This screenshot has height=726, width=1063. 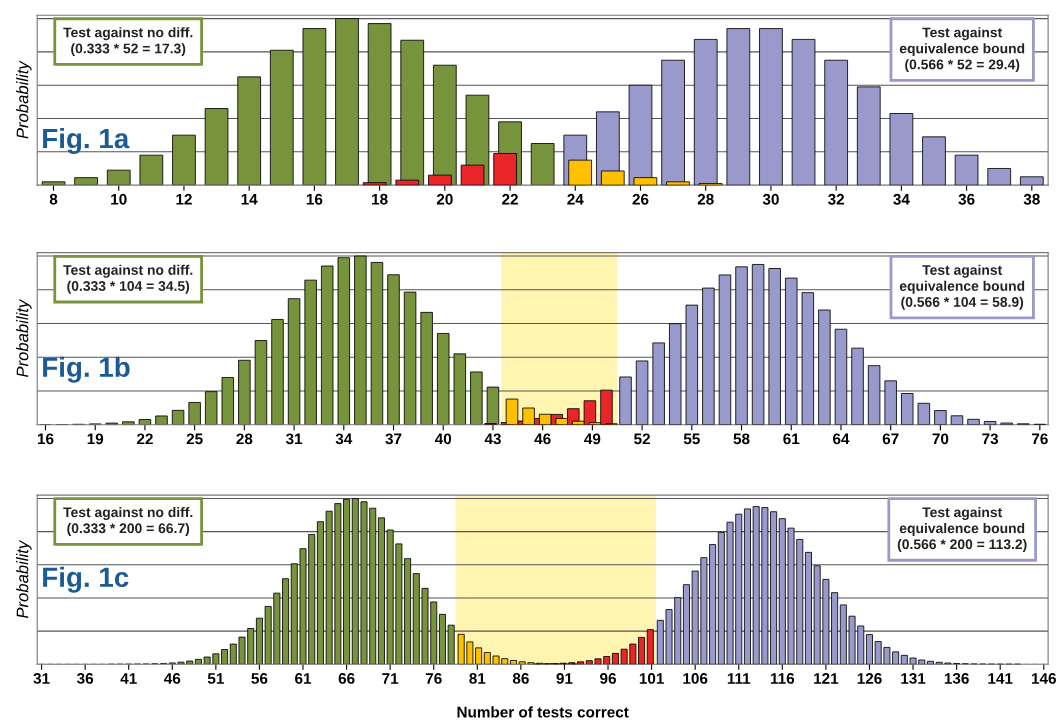 I want to click on x-tick-label: 136, so click(x=956, y=678).